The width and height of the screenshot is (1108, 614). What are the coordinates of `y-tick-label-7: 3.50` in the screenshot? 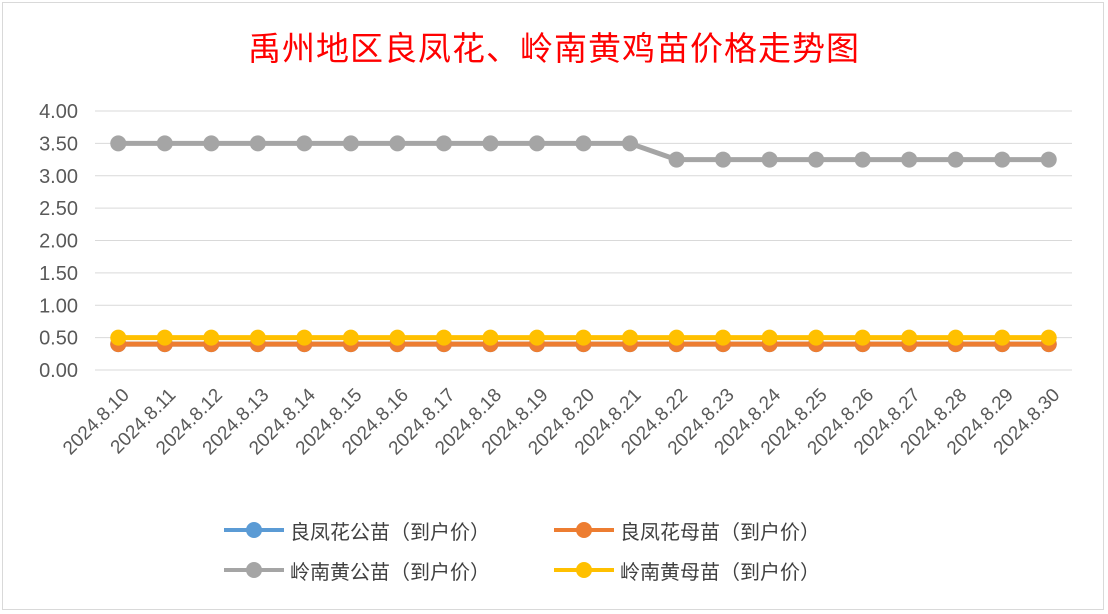 It's located at (58, 144).